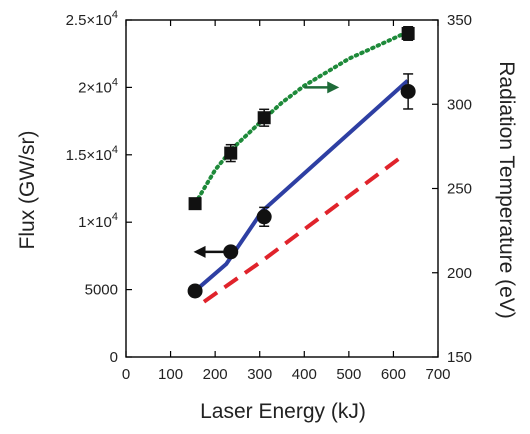 The image size is (530, 434). Describe the element at coordinates (259, 374) in the screenshot. I see `x-tick-label: 300` at that location.